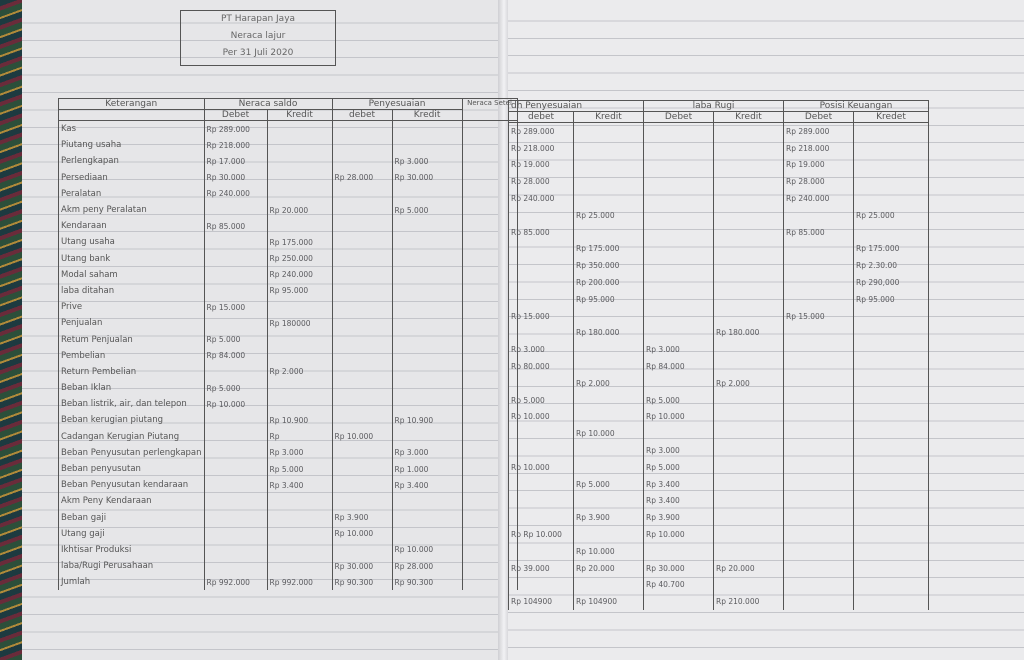  Describe the element at coordinates (131, 550) in the screenshot. I see `account-label: Ikhtisar Produksi` at that location.